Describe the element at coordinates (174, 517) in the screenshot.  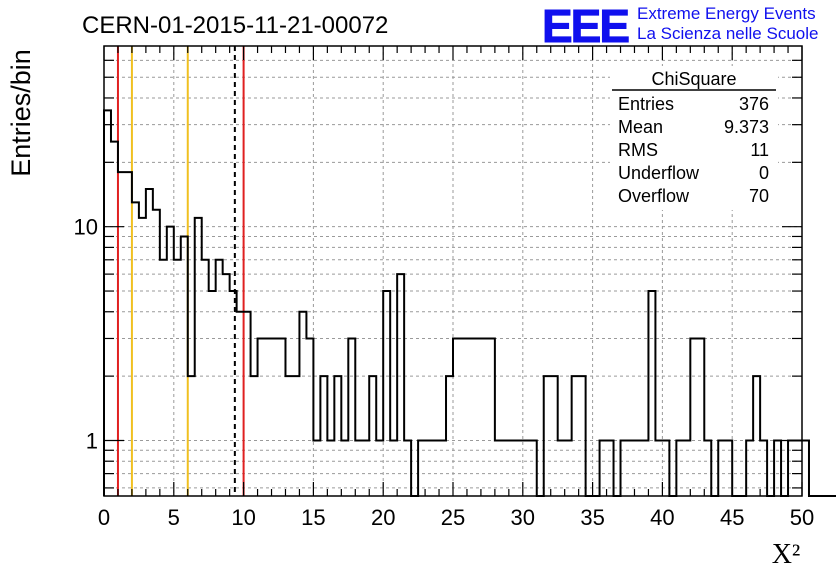
I see `x-tick-label: 5` at that location.